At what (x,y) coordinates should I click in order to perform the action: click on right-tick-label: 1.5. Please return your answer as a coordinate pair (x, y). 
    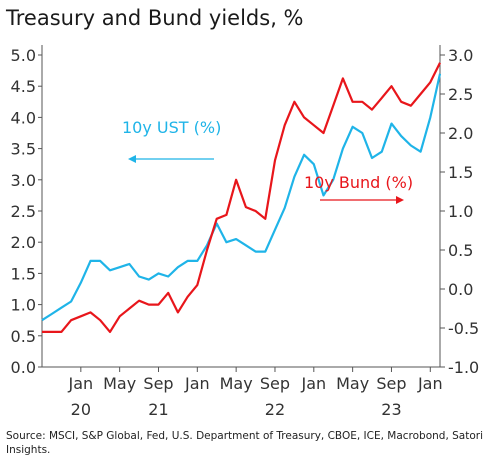
    Looking at the image, I should click on (460, 172).